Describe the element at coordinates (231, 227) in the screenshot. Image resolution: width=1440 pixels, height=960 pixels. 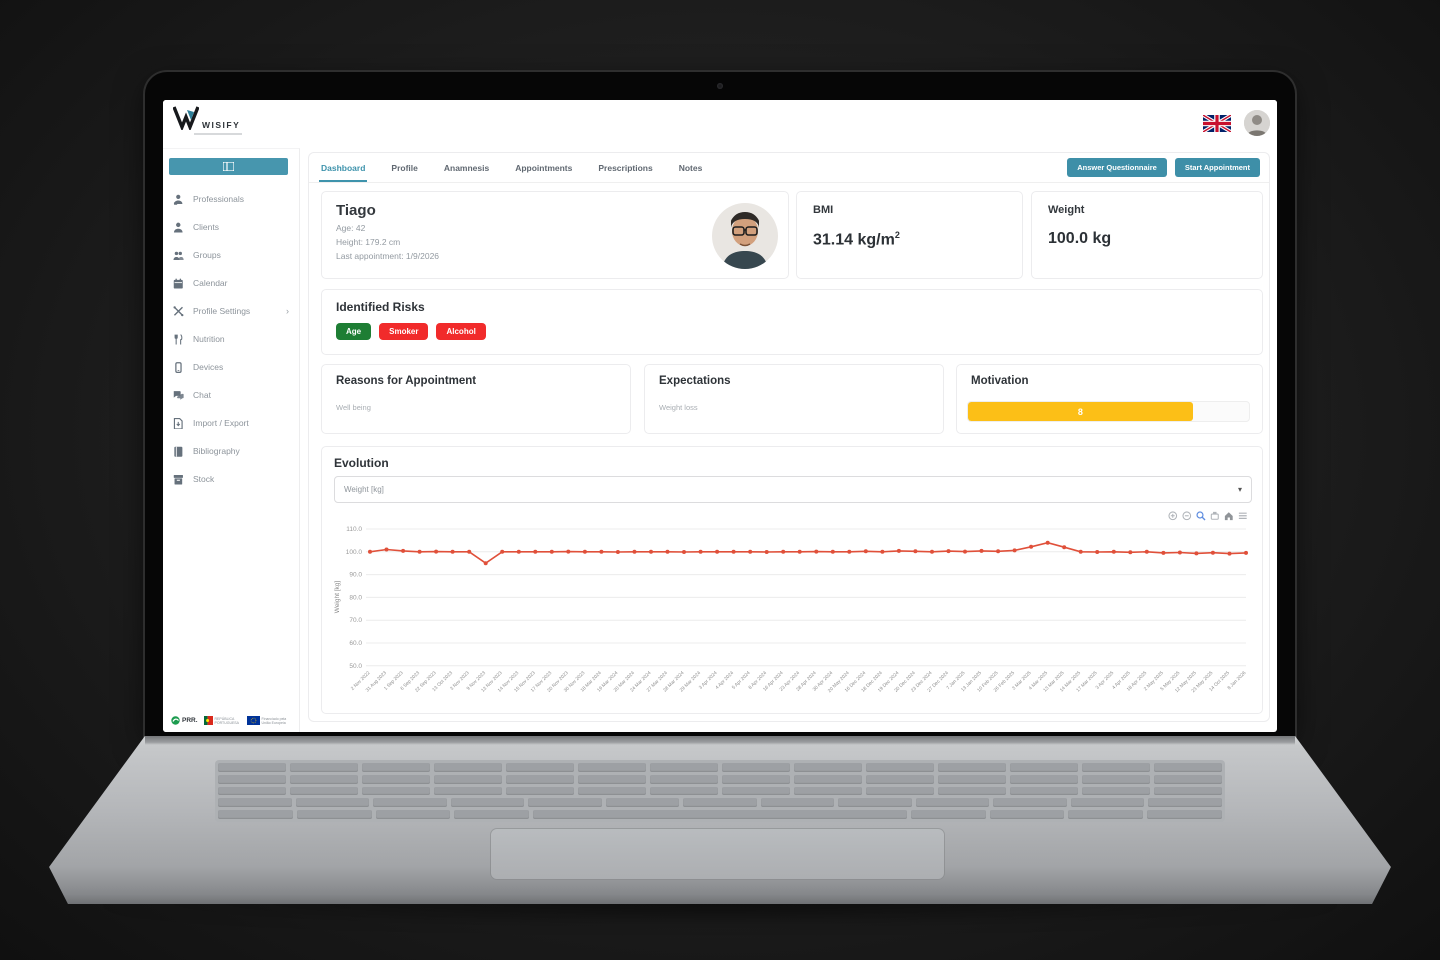
I see `sidebar-item-clients: Clients` at that location.